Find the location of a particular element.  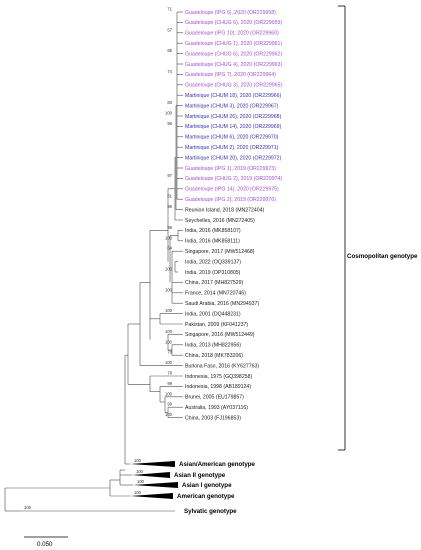

taxon-label: India, 2016 (MK858111) is located at coordinates (212, 242).